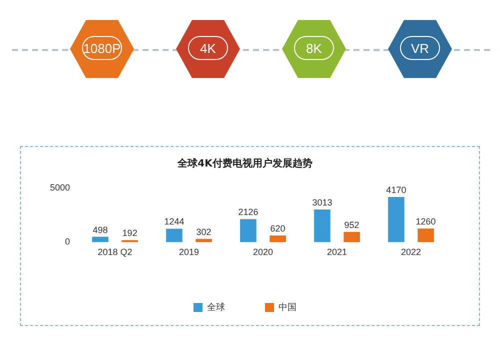 Image resolution: width=500 pixels, height=340 pixels. Describe the element at coordinates (278, 228) in the screenshot. I see `data-label: 620` at that location.